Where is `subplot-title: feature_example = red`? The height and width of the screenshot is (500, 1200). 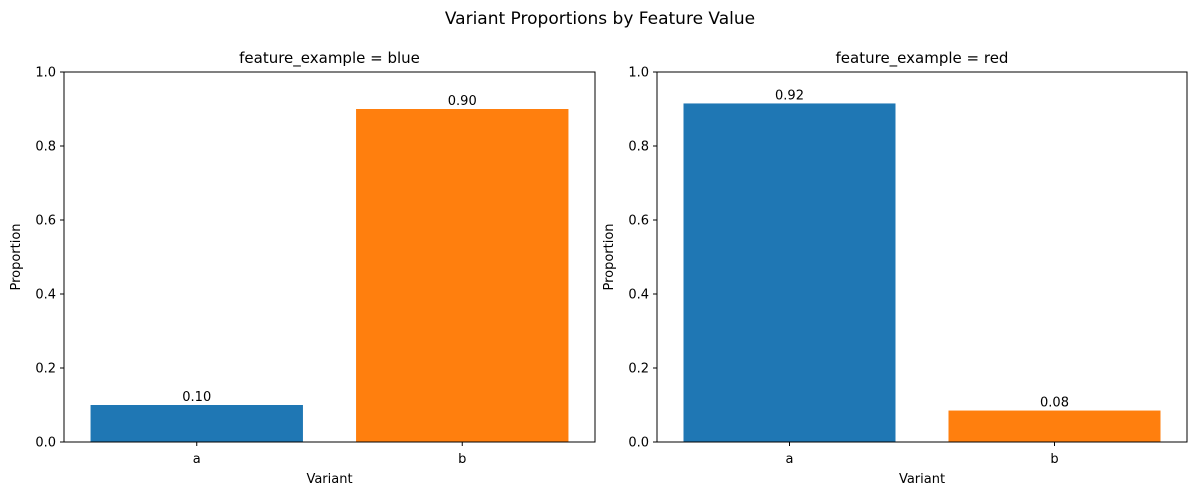
subplot-title: feature_example = red is located at coordinates (922, 58).